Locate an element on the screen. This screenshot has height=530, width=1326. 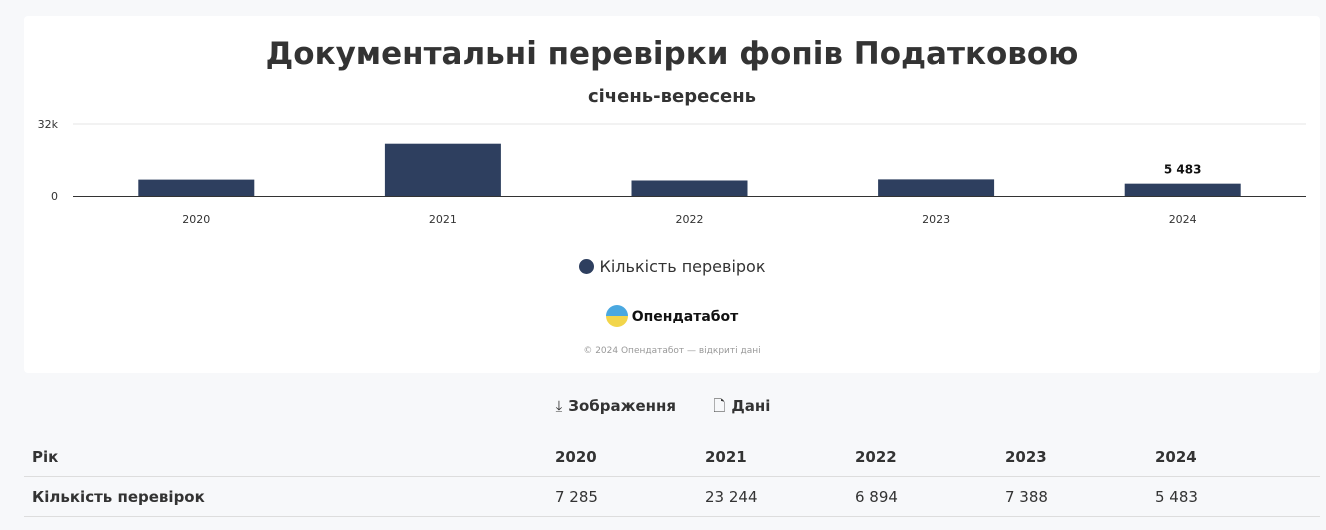
download-image-label: Зображення is located at coordinates (622, 406).